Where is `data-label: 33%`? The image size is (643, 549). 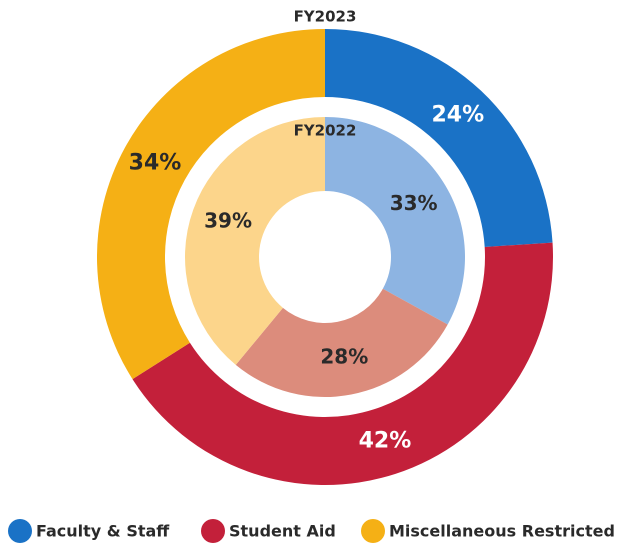 data-label: 33% is located at coordinates (414, 203).